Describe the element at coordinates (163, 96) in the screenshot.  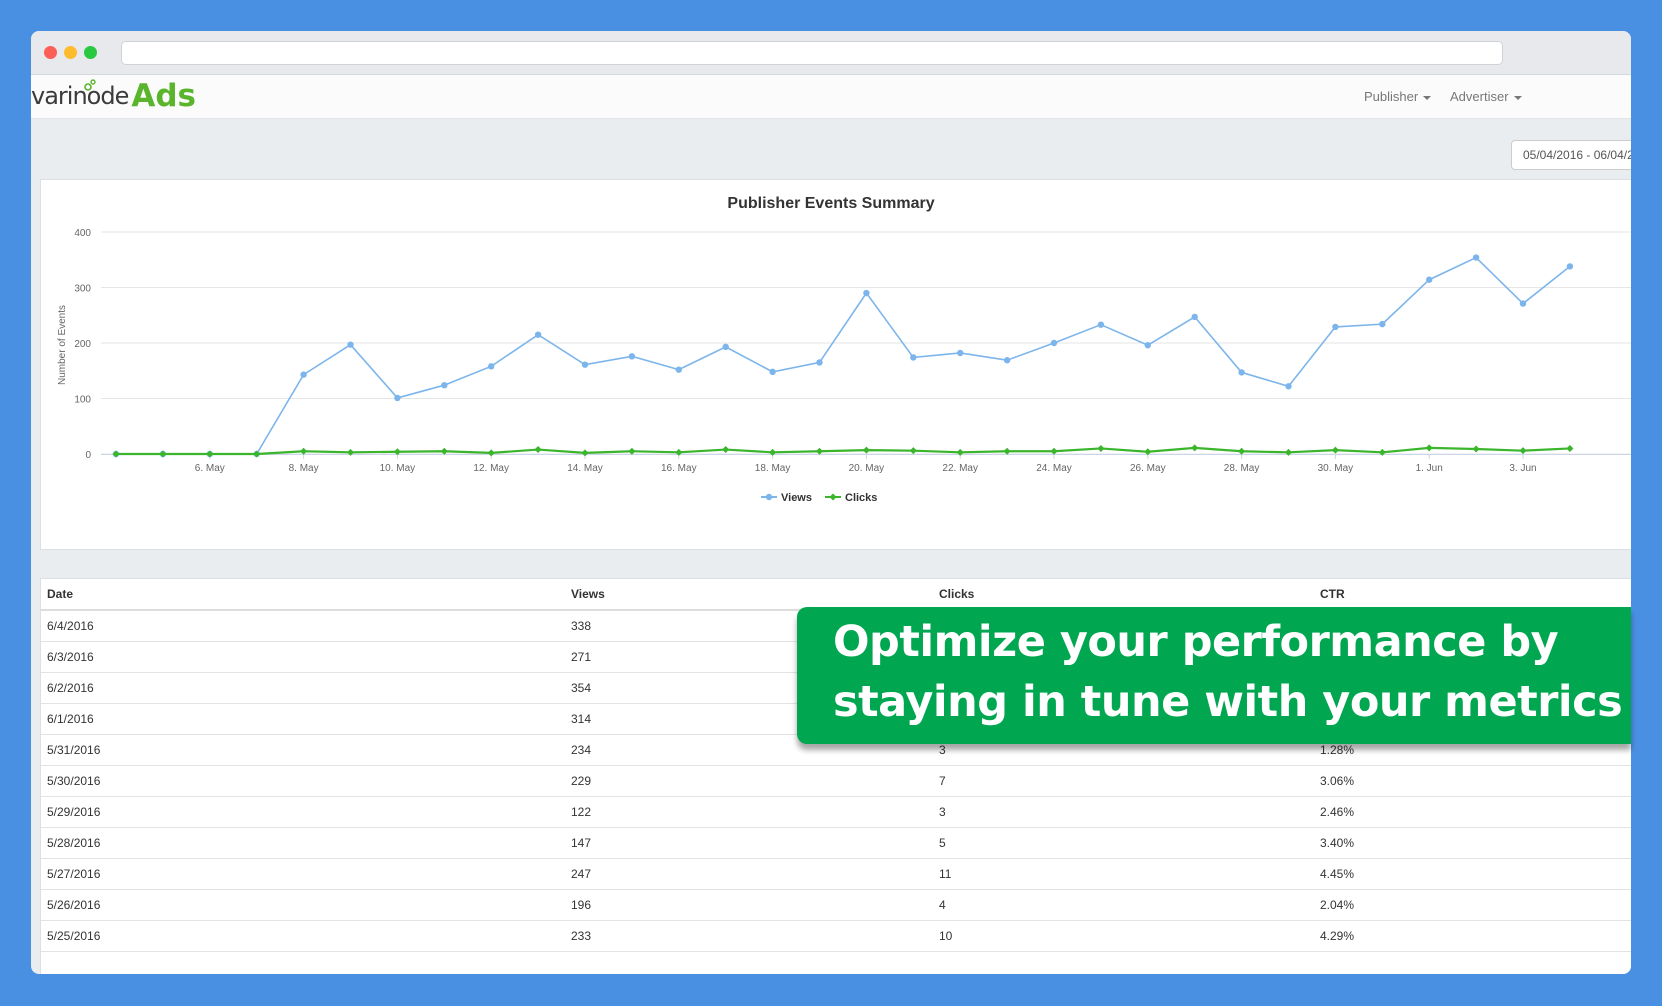
I see `logo-ads-text: Ads` at that location.